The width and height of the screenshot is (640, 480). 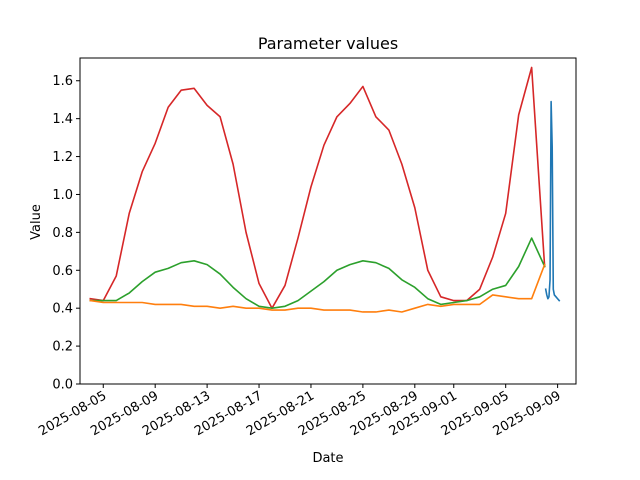 What do you see at coordinates (36, 222) in the screenshot?
I see `y-axis-title: Value` at bounding box center [36, 222].